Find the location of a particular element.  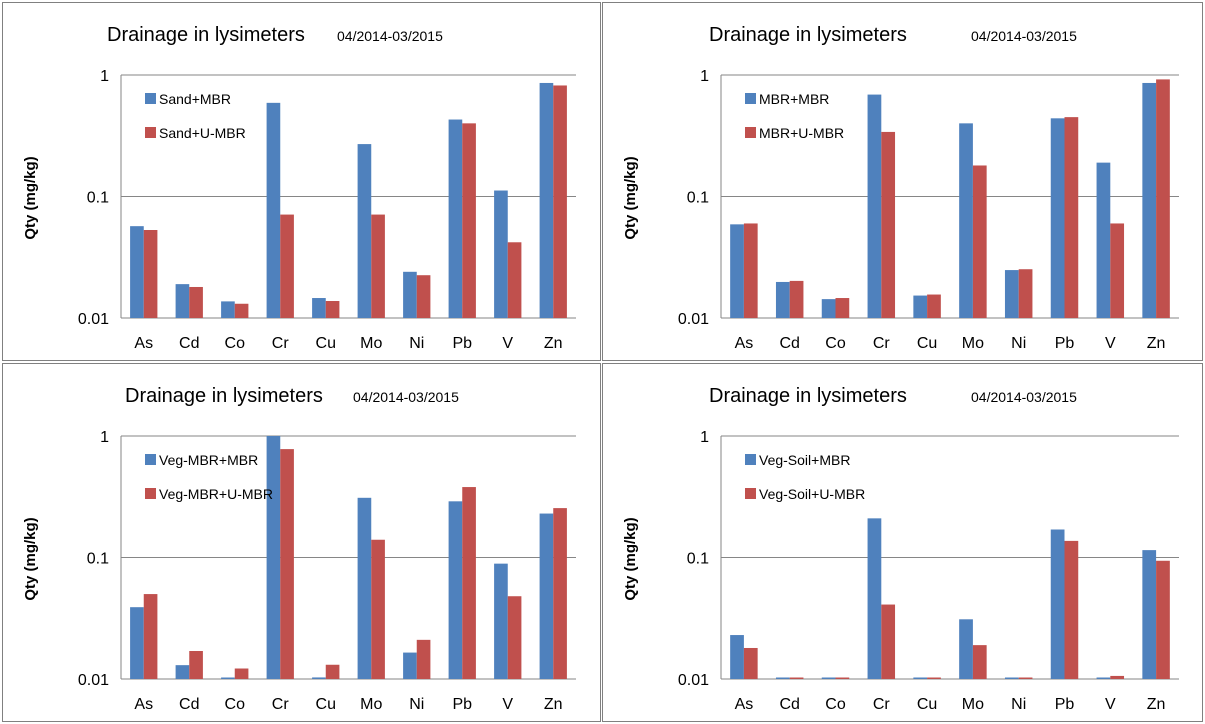

chart-title: Drainage in lysimeters is located at coordinates (808, 35).